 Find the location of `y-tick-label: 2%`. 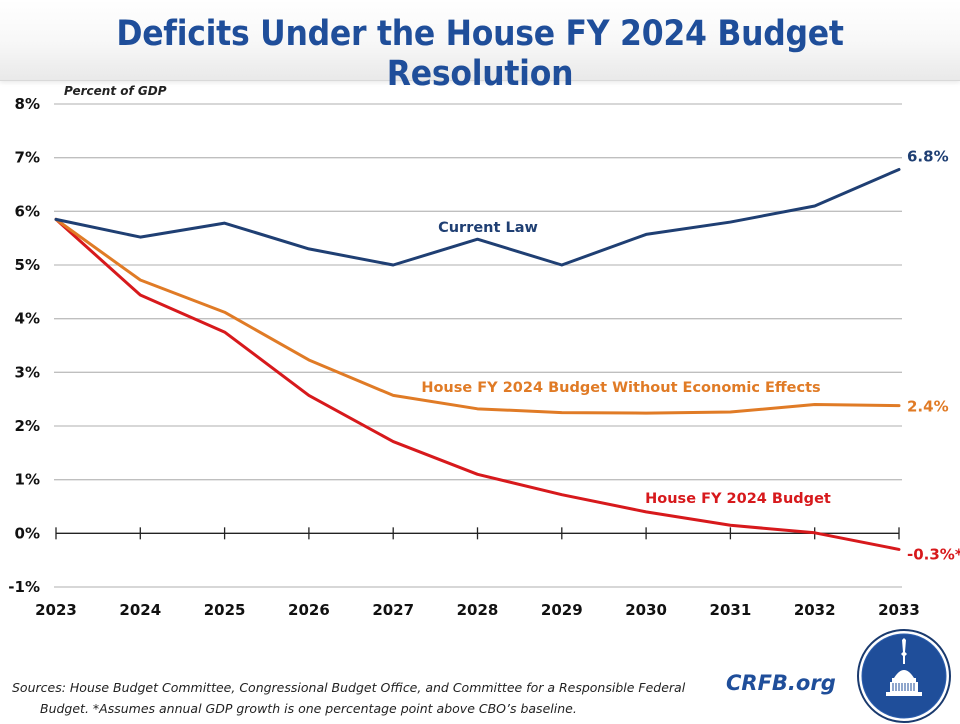

y-tick-label: 2% is located at coordinates (27, 426).